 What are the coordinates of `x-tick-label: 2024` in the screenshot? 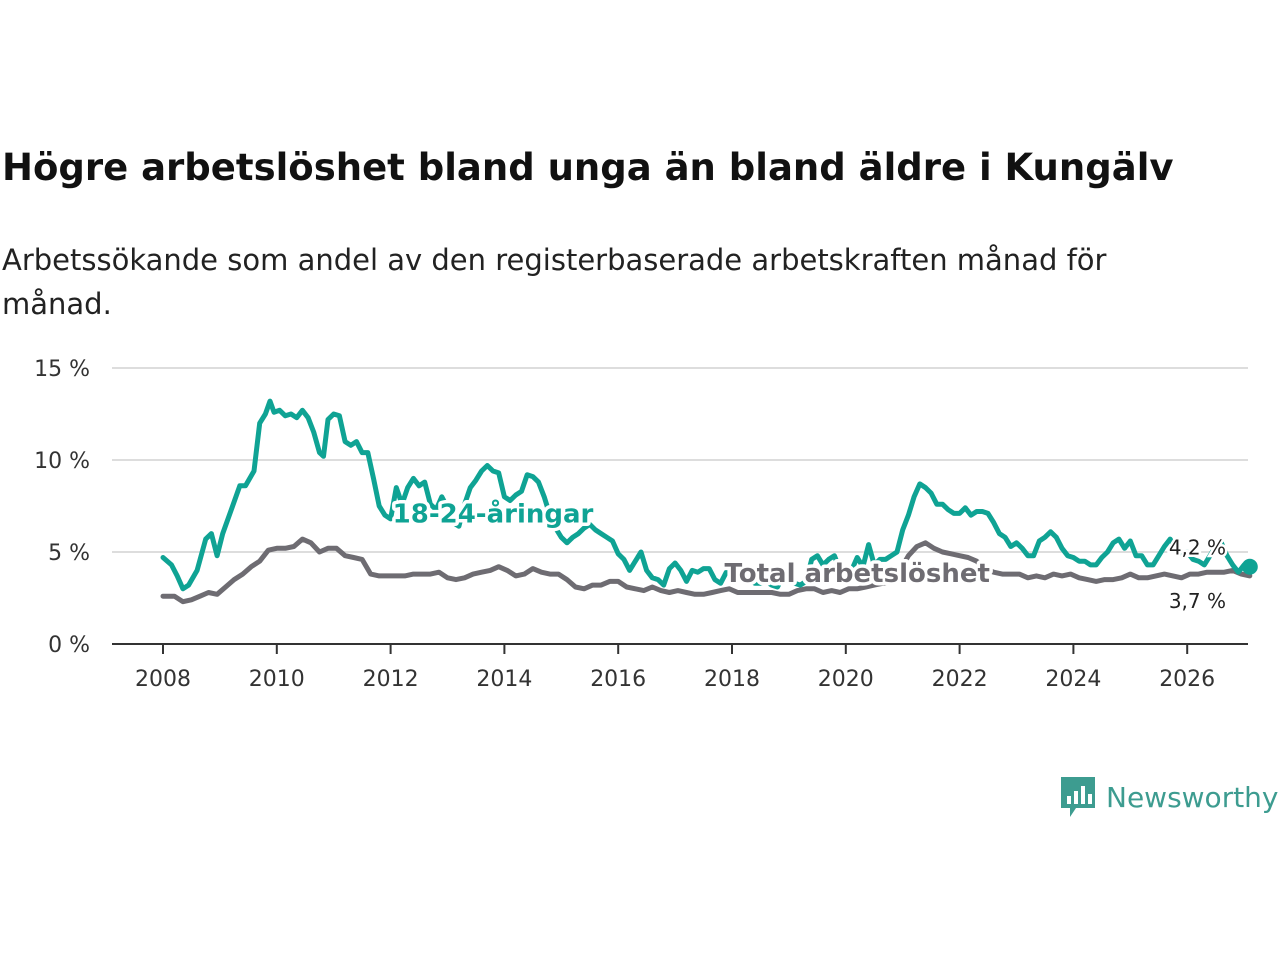 It's located at (1073, 679).